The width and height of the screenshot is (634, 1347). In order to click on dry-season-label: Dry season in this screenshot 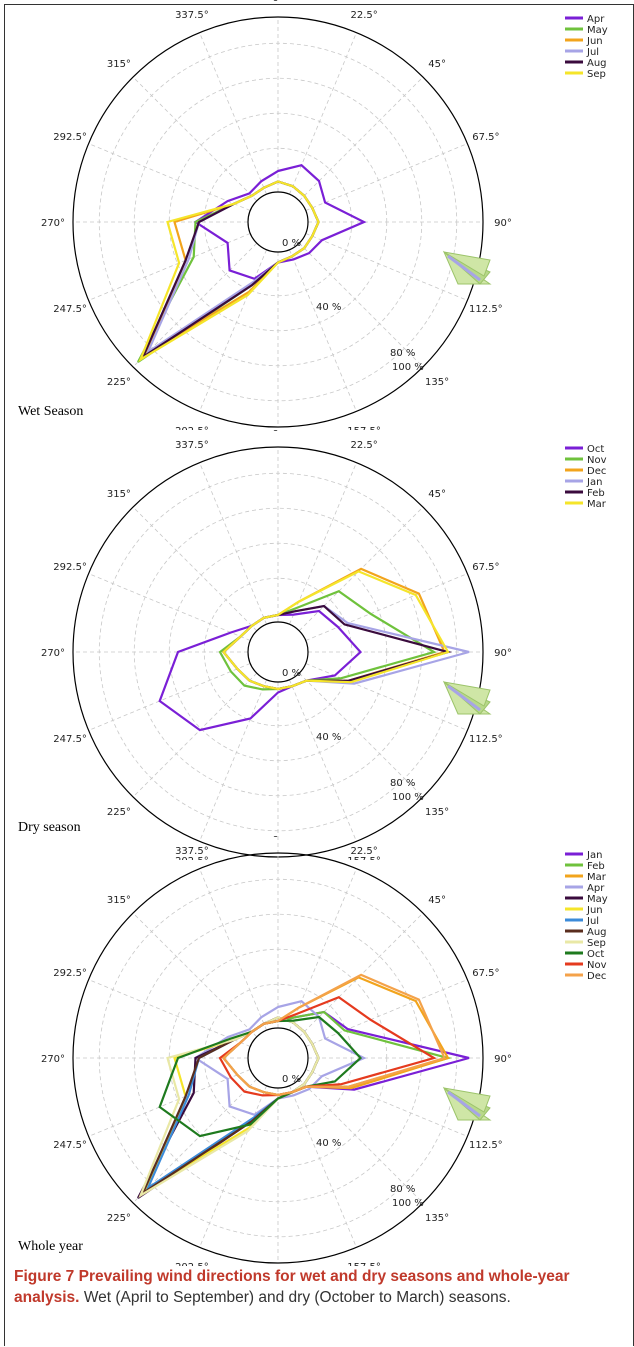, I will do `click(49, 827)`.